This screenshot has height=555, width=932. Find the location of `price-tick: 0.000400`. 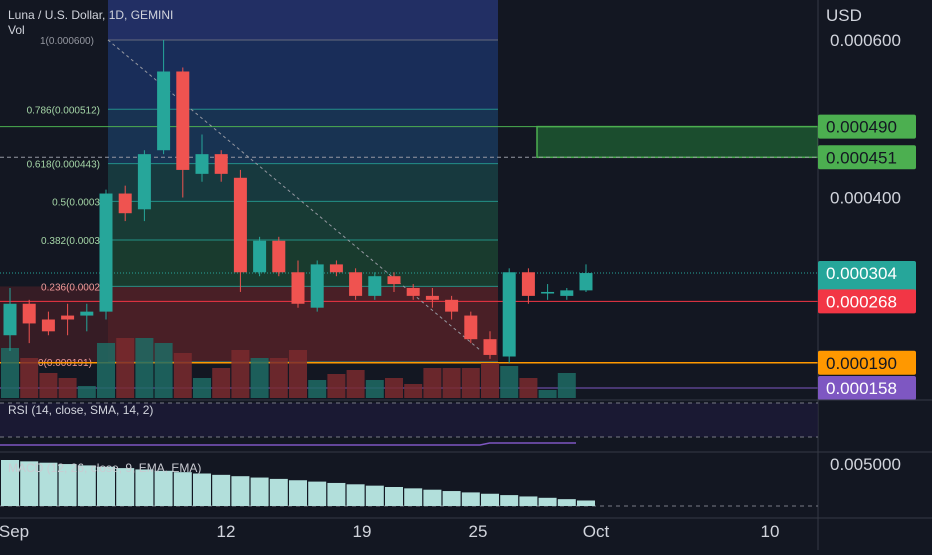

price-tick: 0.000400 is located at coordinates (865, 197).